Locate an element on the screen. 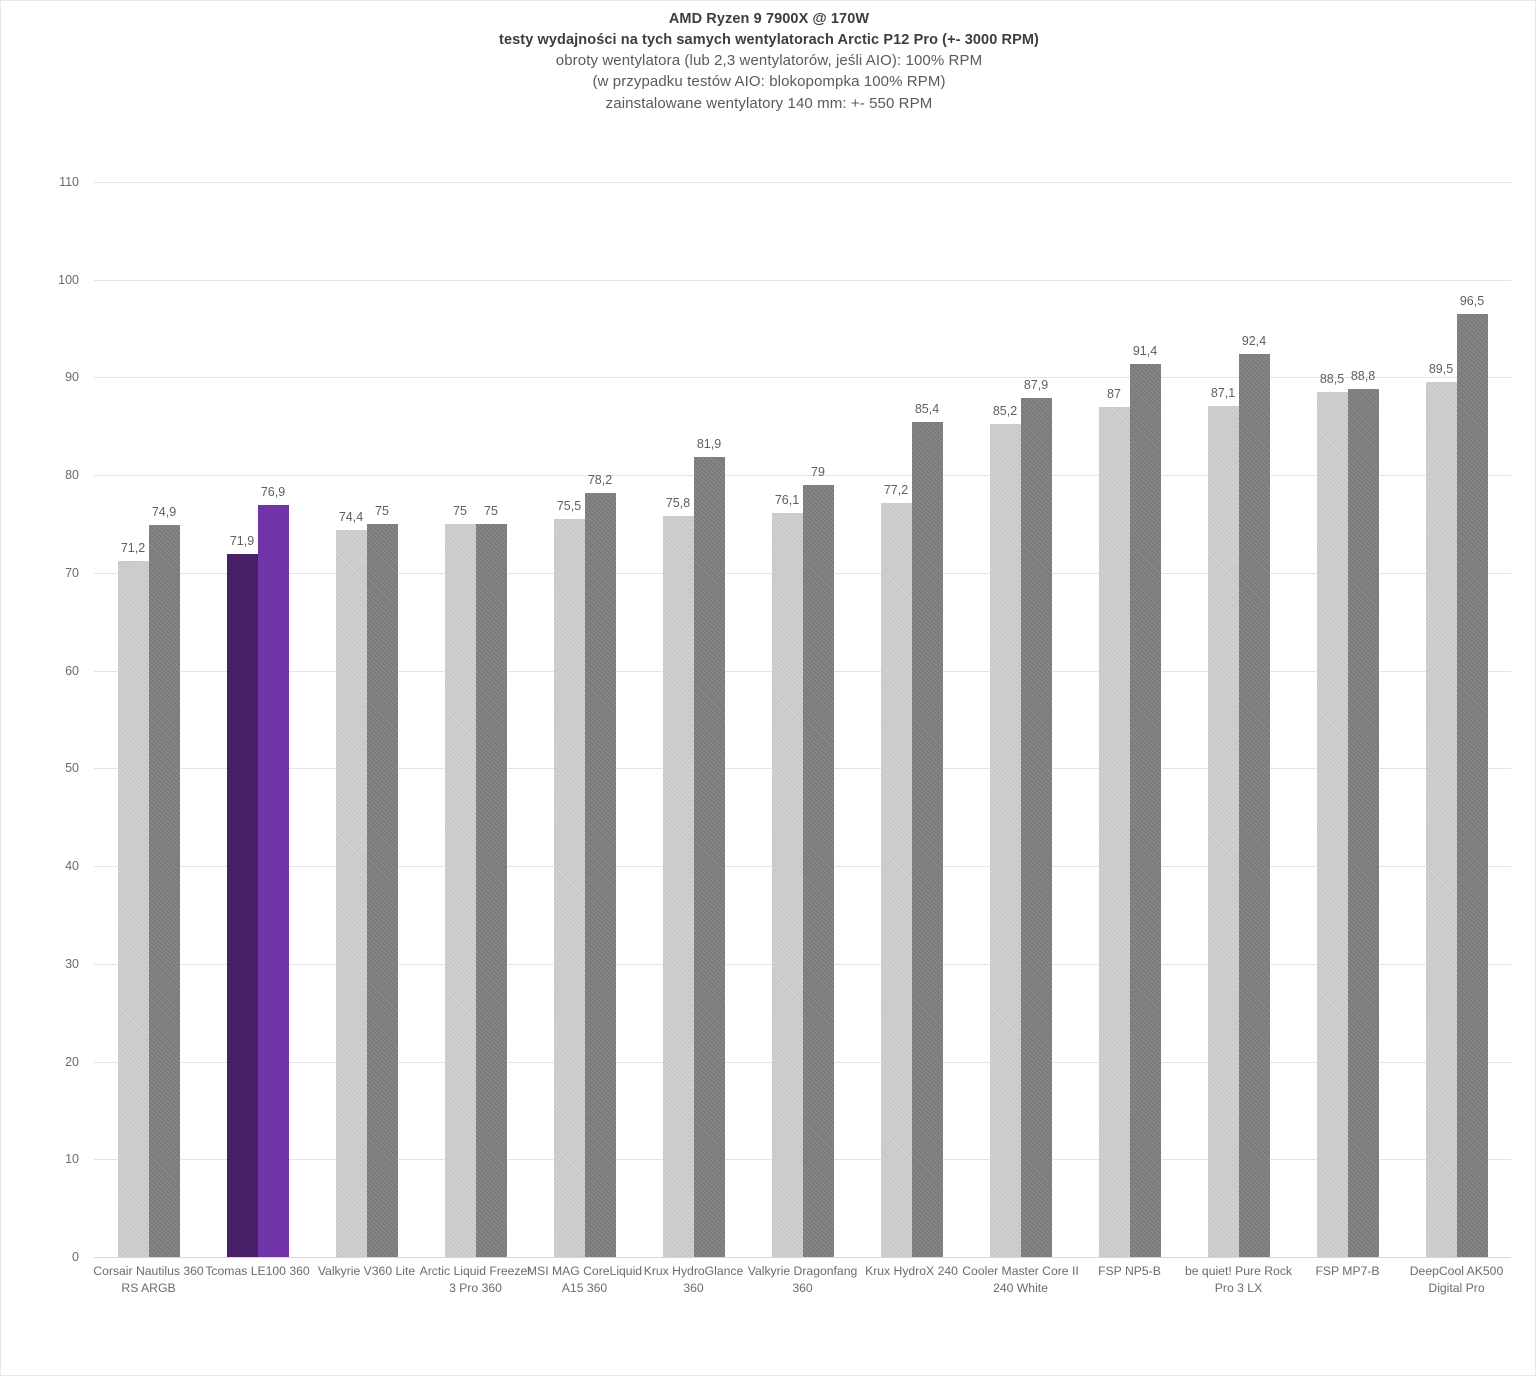 The image size is (1536, 1376). bar-value-label: 78,2 is located at coordinates (600, 479).